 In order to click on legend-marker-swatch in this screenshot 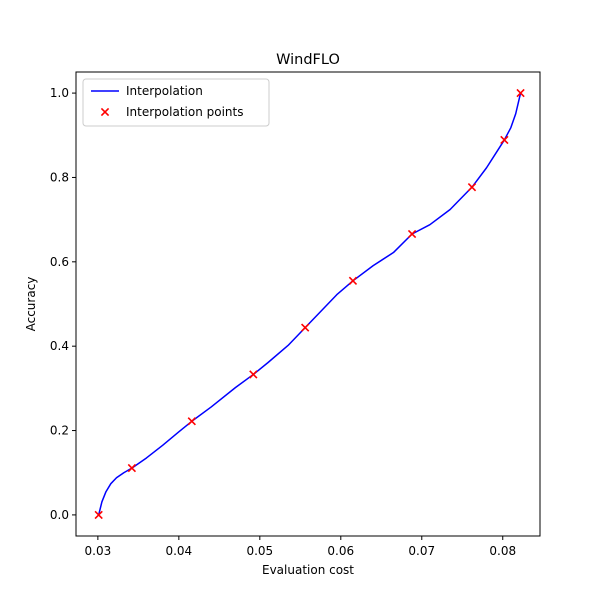, I will do `click(105, 112)`.